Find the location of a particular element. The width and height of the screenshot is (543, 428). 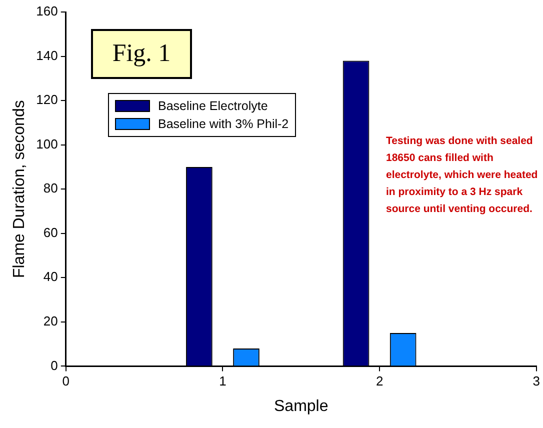

y-tick-label: 100 is located at coordinates (47, 144).